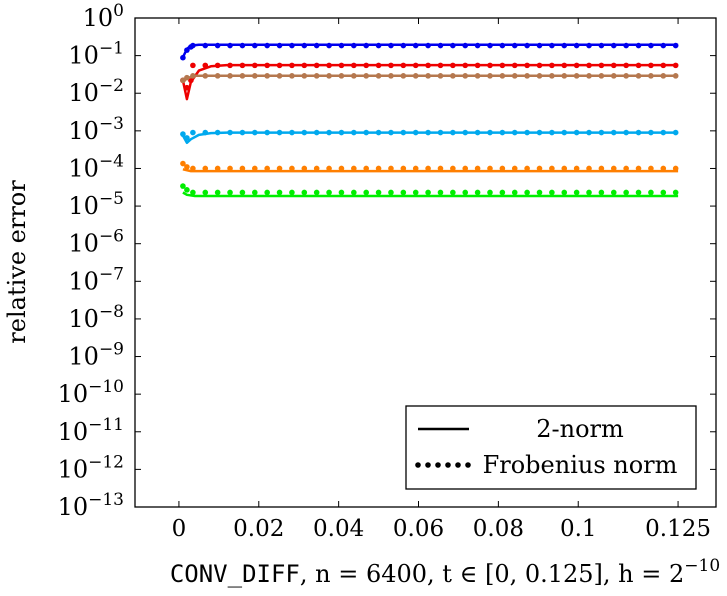 The height and width of the screenshot is (596, 727). What do you see at coordinates (580, 465) in the screenshot?
I see `legend-entry-frobenius: Frobenius norm` at bounding box center [580, 465].